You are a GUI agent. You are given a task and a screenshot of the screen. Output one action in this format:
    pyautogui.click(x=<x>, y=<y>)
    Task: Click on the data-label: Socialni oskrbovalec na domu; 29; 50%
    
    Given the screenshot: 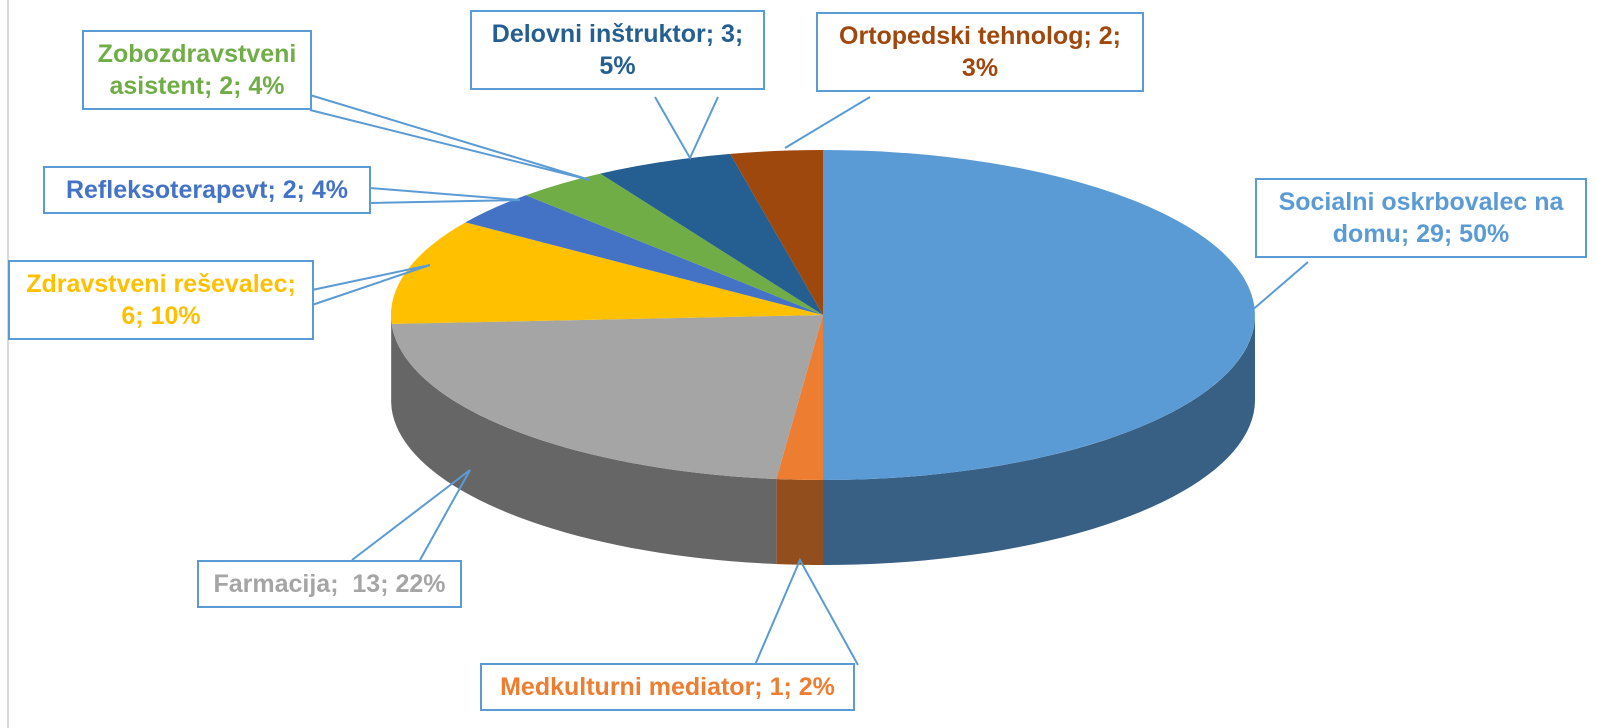 What is the action you would take?
    pyautogui.click(x=1421, y=218)
    